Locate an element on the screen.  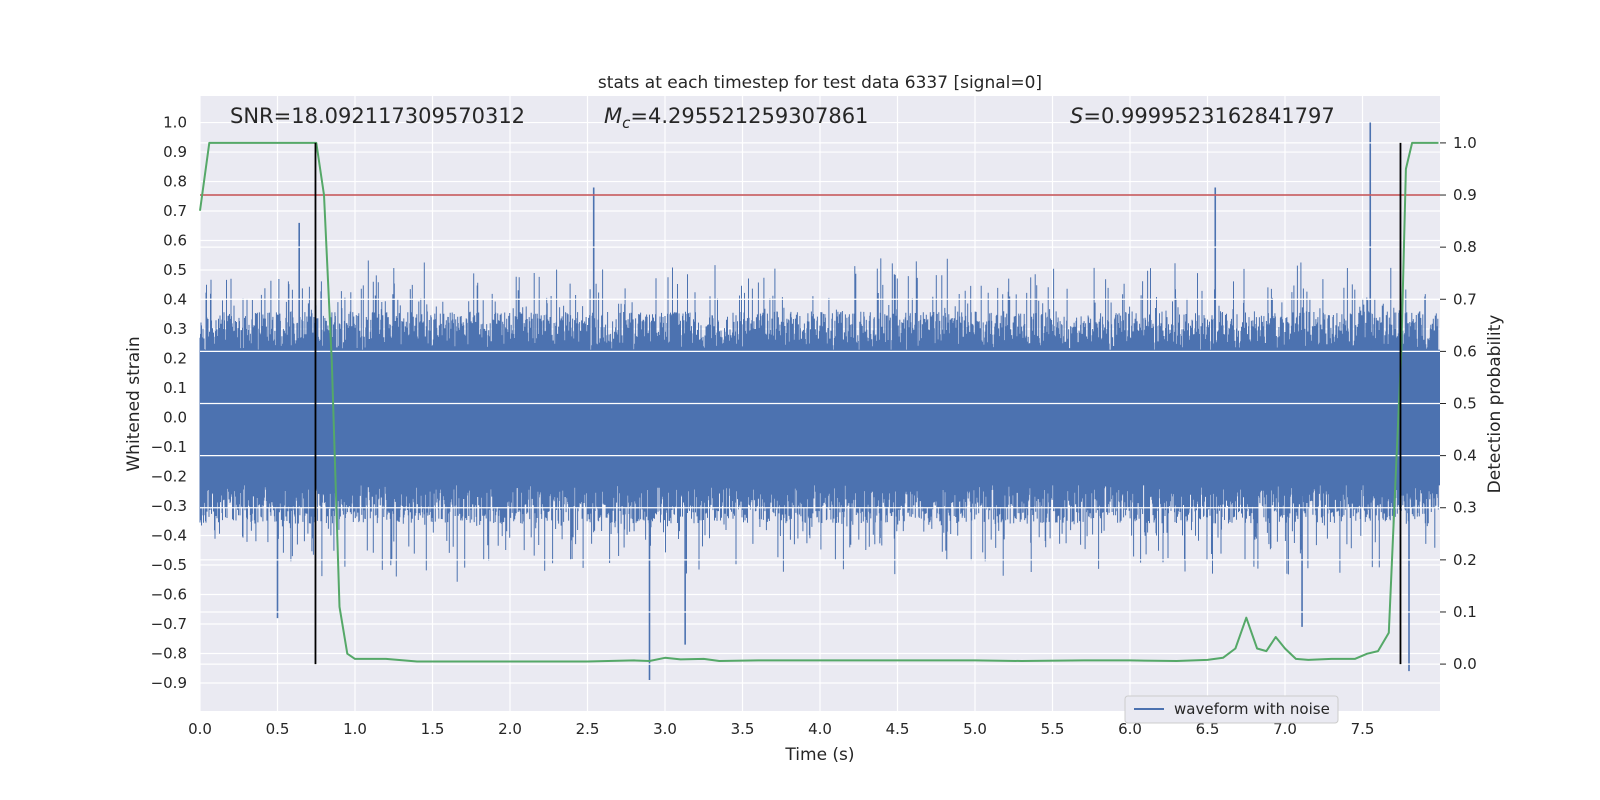
y-left-tick-label: 0.6 is located at coordinates (175, 241).